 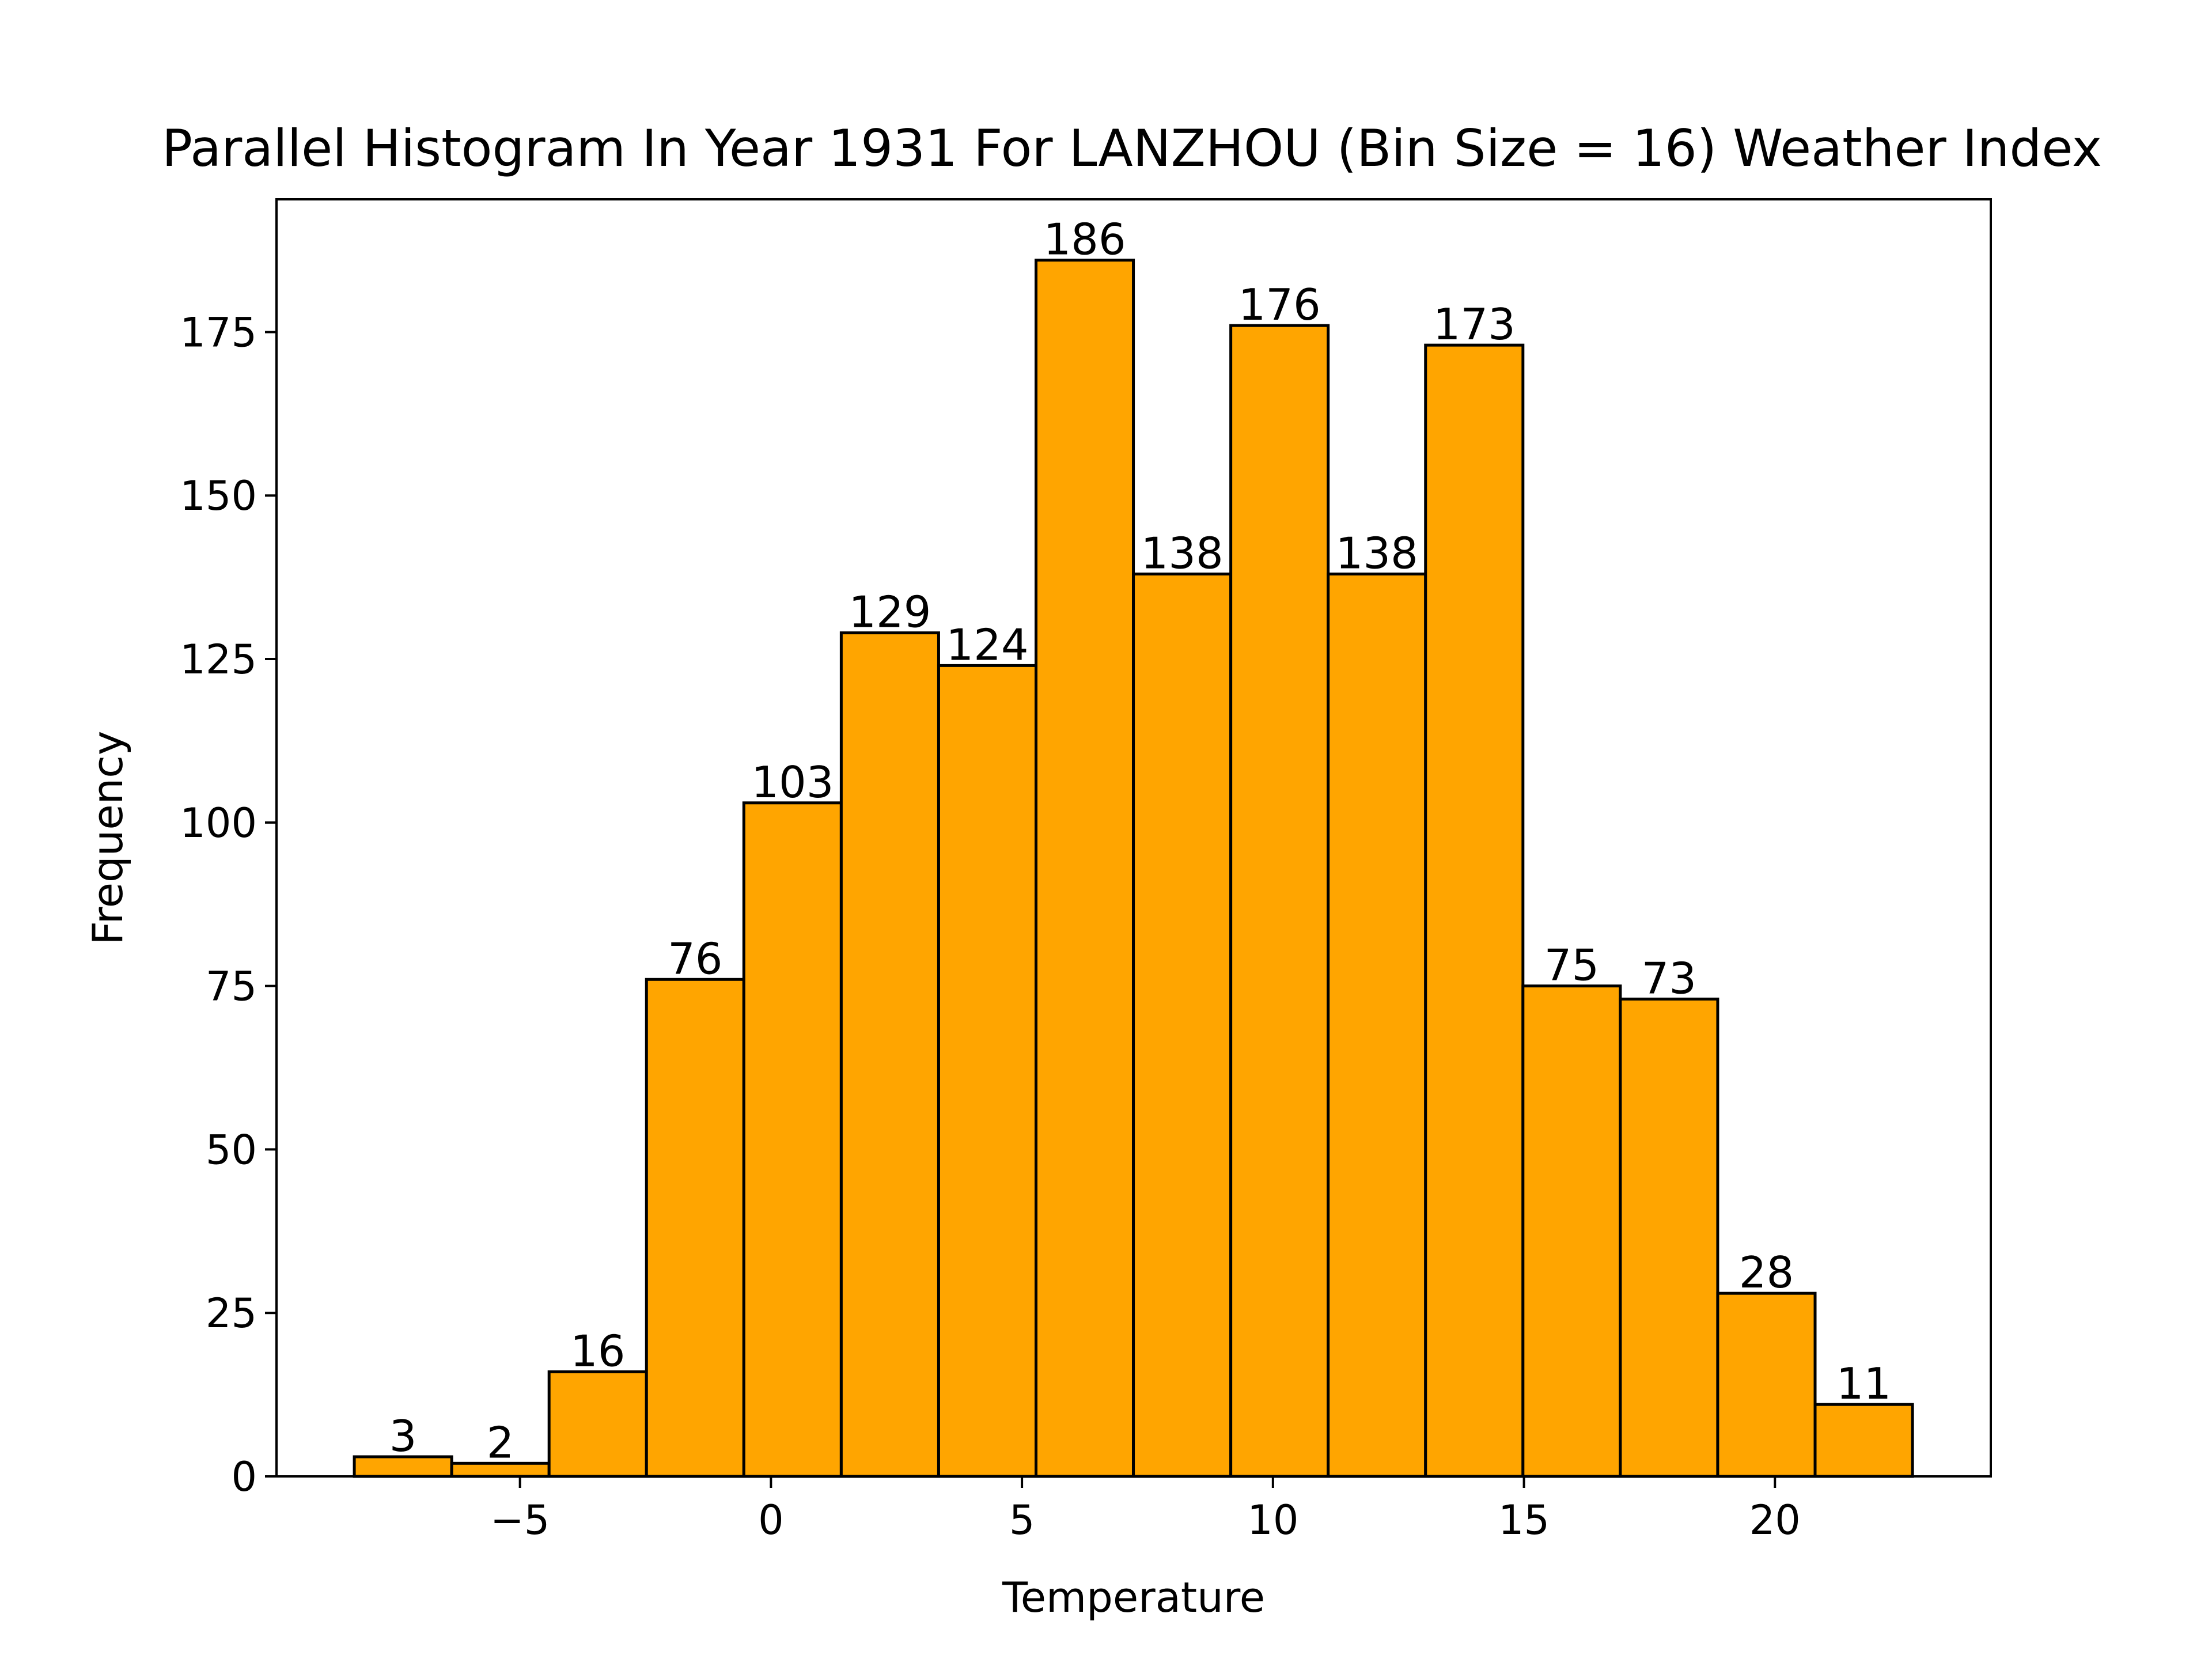 I want to click on bar-value-label: 129, so click(x=890, y=612).